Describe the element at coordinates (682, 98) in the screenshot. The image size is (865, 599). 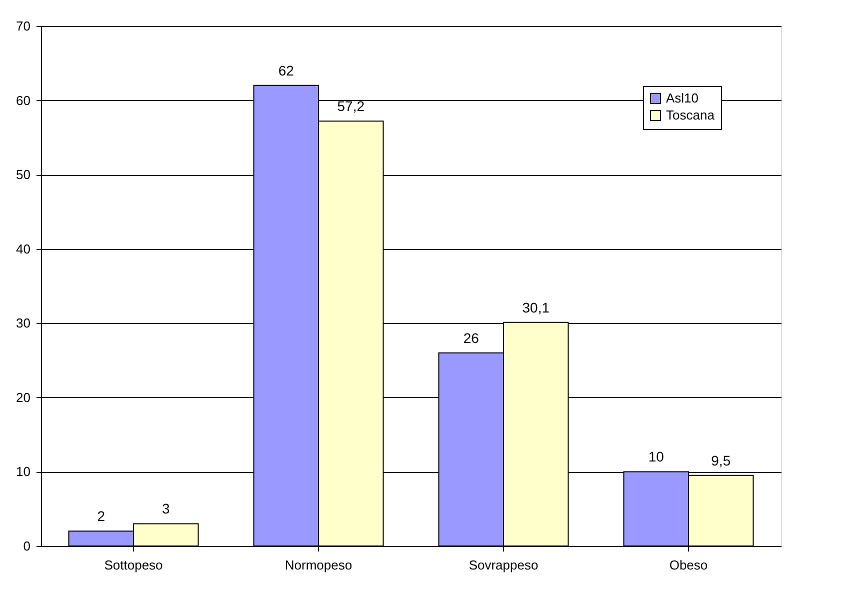
I see `legend-label: Asl10` at that location.